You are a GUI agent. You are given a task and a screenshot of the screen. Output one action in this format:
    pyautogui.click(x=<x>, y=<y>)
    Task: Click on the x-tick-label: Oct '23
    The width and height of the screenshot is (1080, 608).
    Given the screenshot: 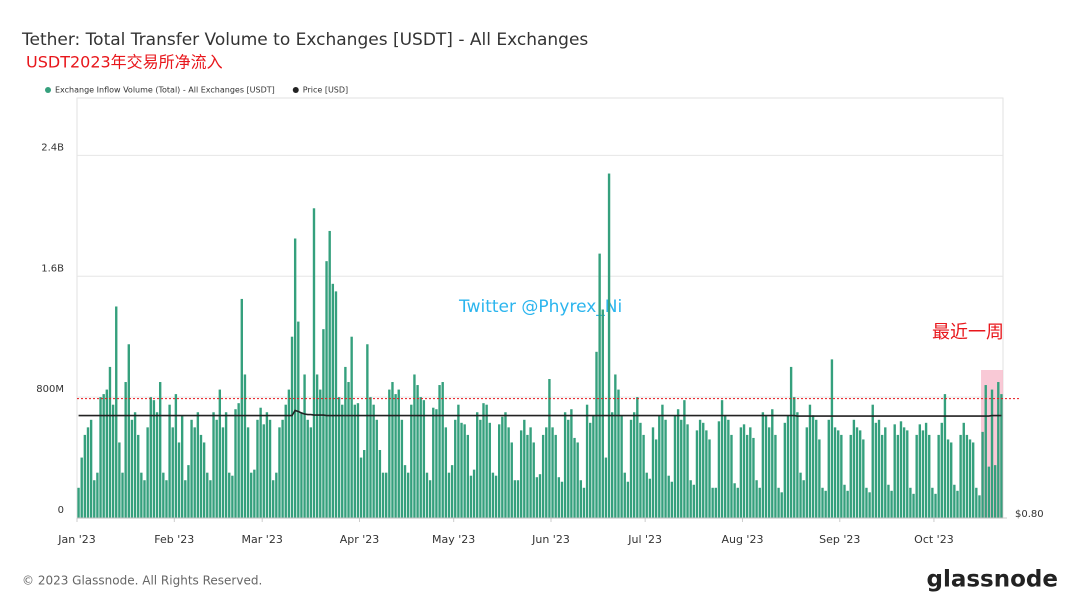 What is the action you would take?
    pyautogui.click(x=934, y=539)
    